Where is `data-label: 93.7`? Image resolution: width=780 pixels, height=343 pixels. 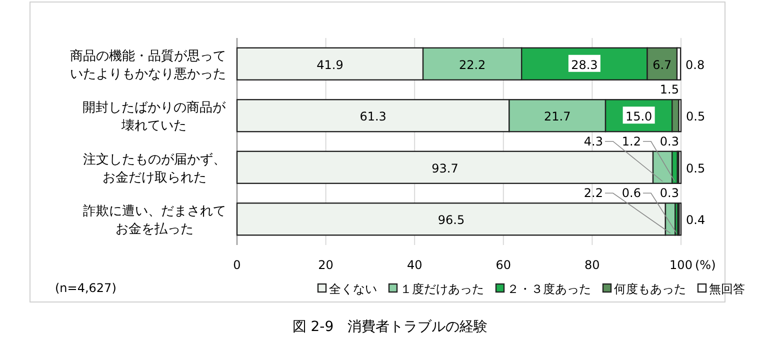
data-label: 93.7 is located at coordinates (445, 168).